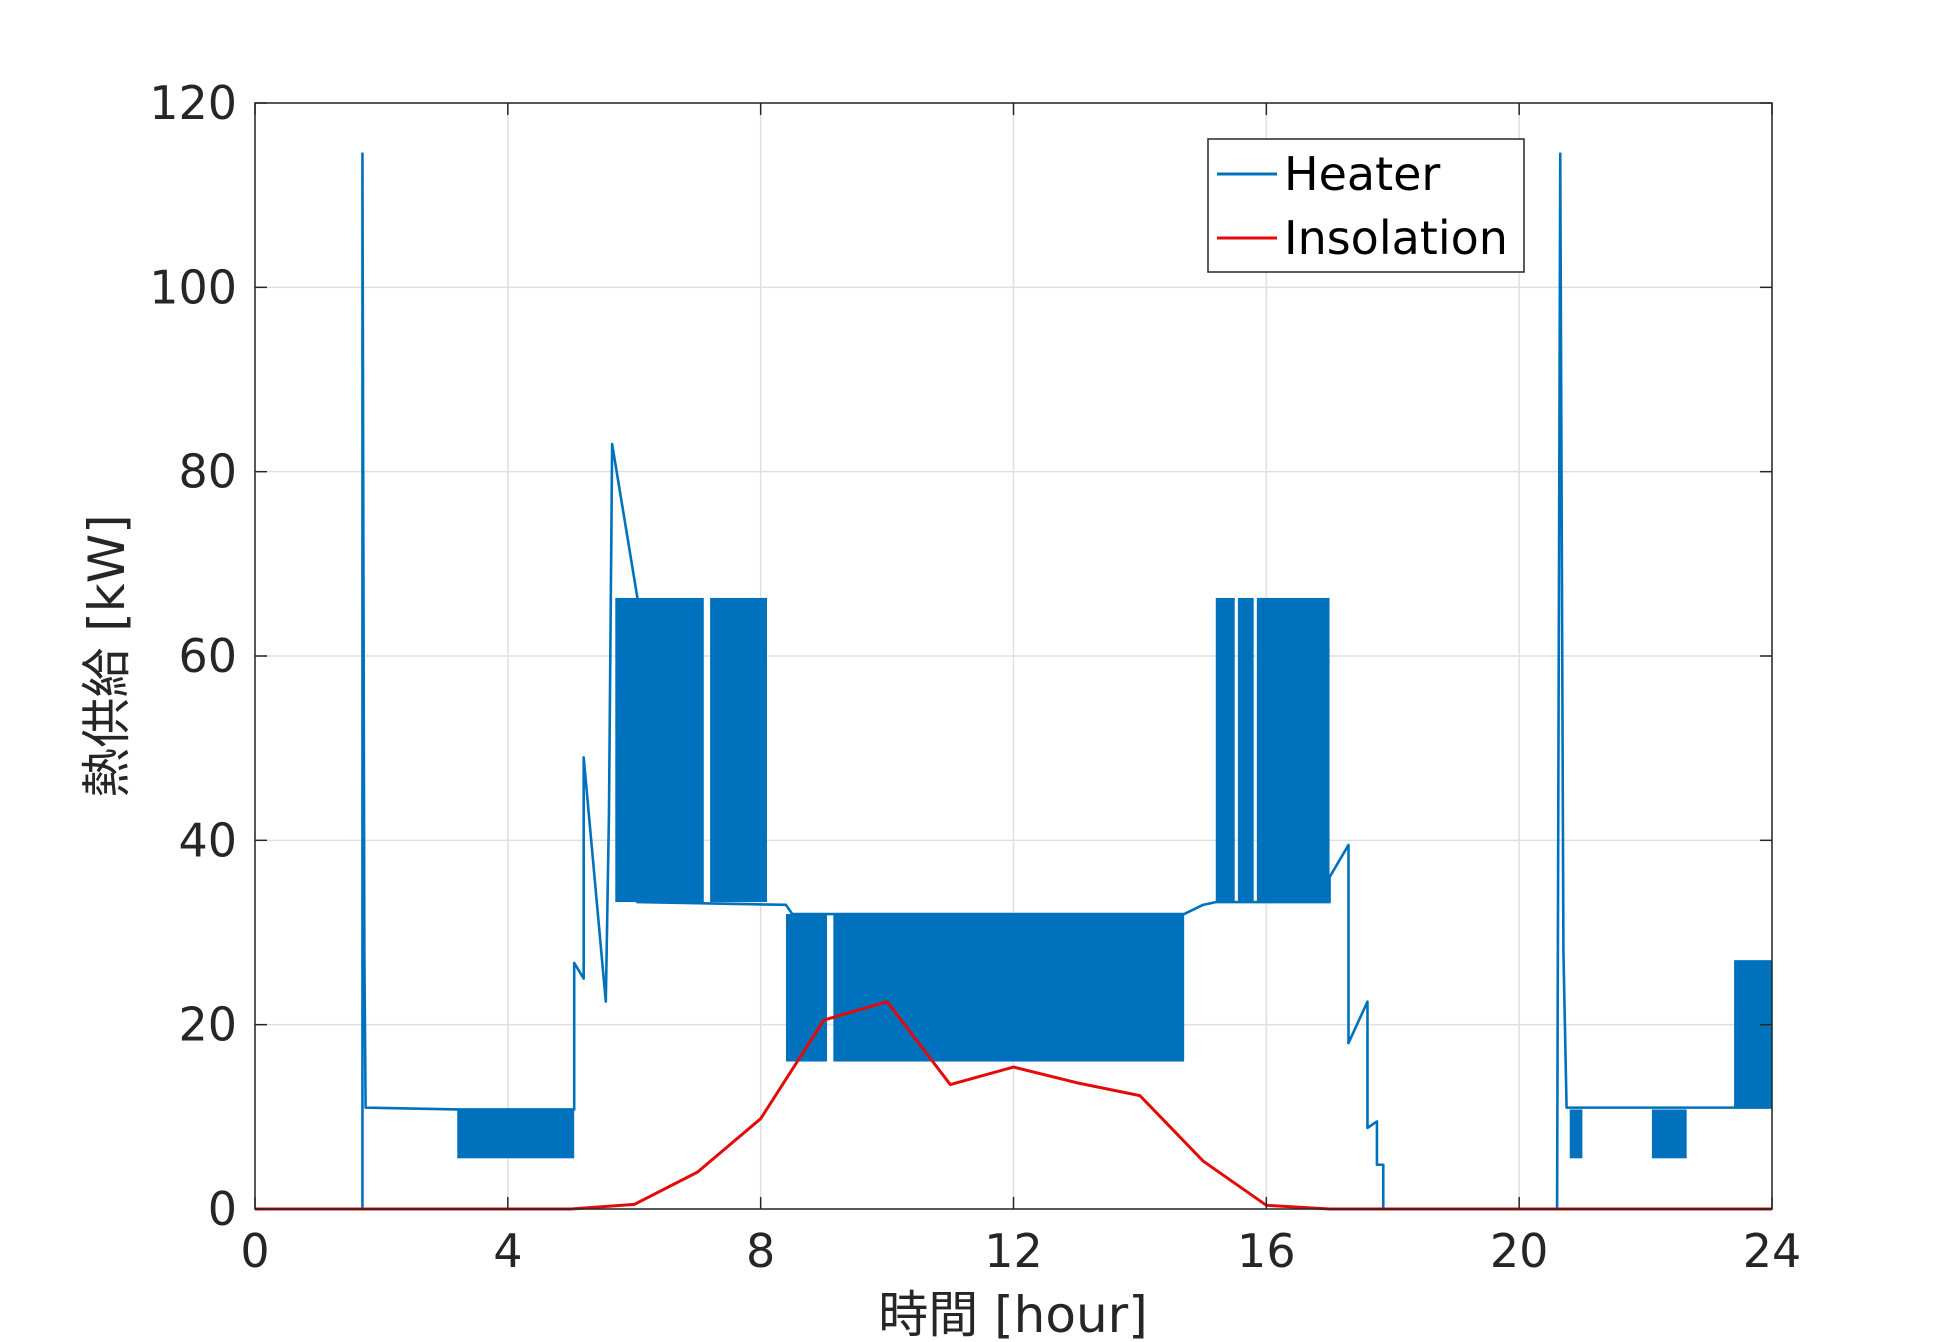 The image size is (1934, 1342). I want to click on legend-box, so click(1366, 205).